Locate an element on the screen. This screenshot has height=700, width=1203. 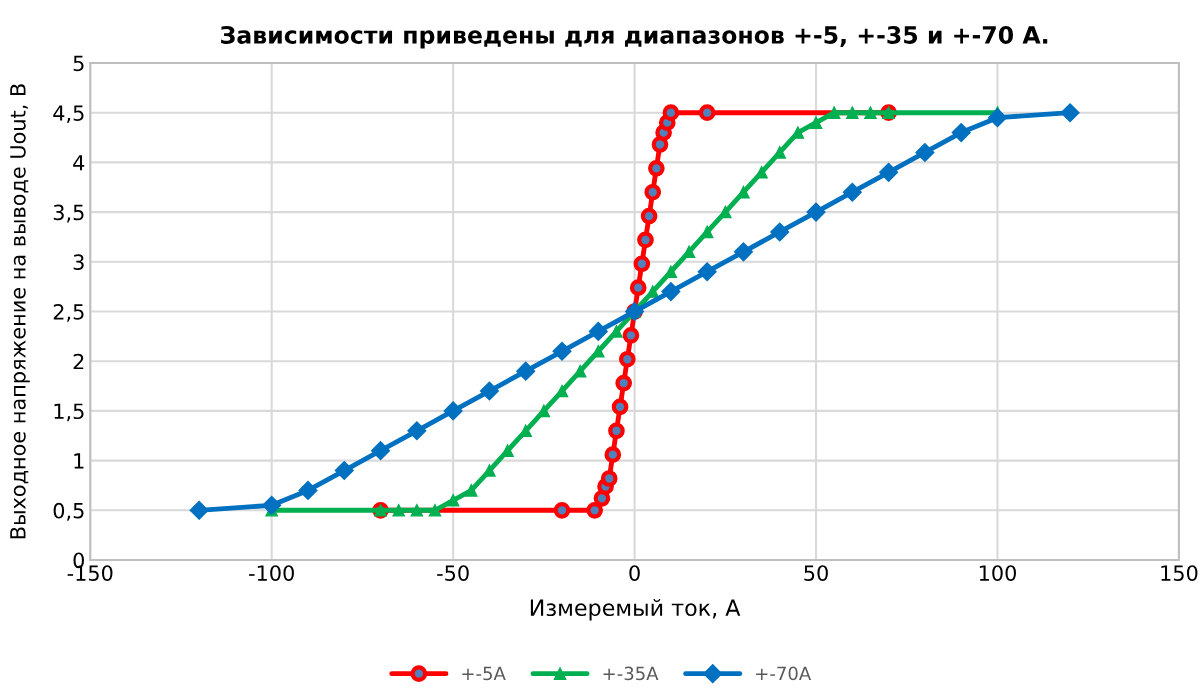
y-tick-label: 1,5 is located at coordinates (69, 412).